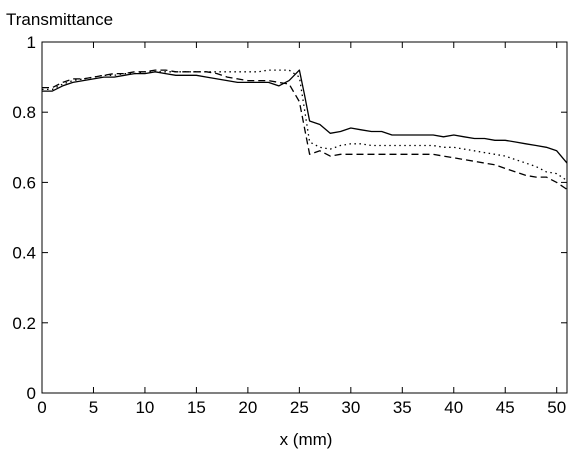 The image size is (568, 451). Describe the element at coordinates (144, 407) in the screenshot. I see `x-tick-label: 10` at that location.